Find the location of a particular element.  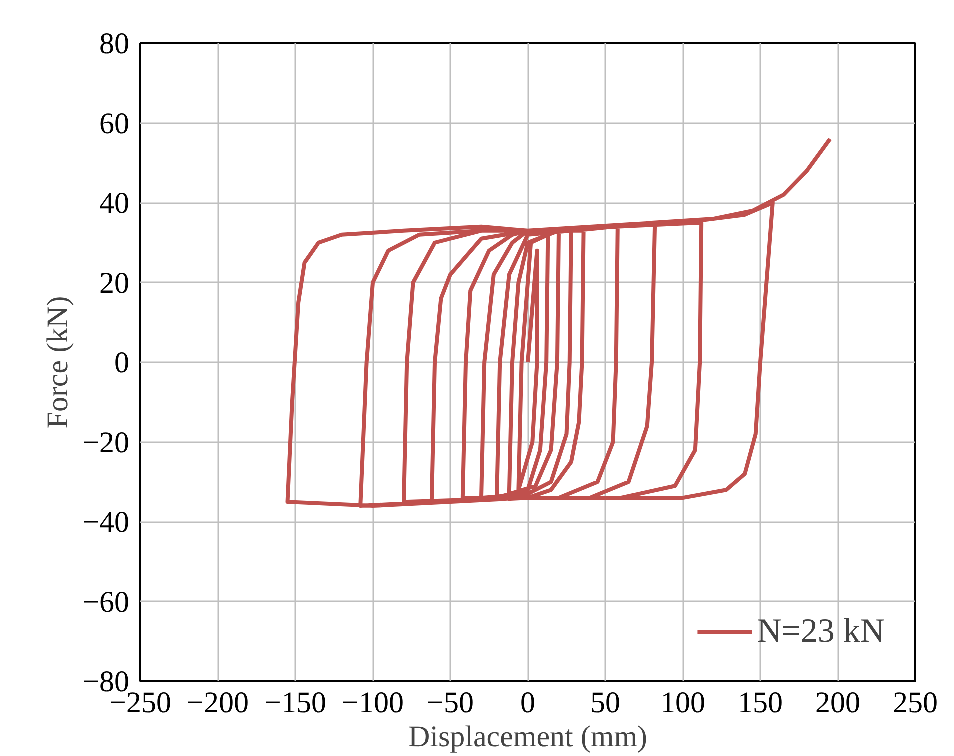

y-tick-label: 80 is located at coordinates (115, 44).